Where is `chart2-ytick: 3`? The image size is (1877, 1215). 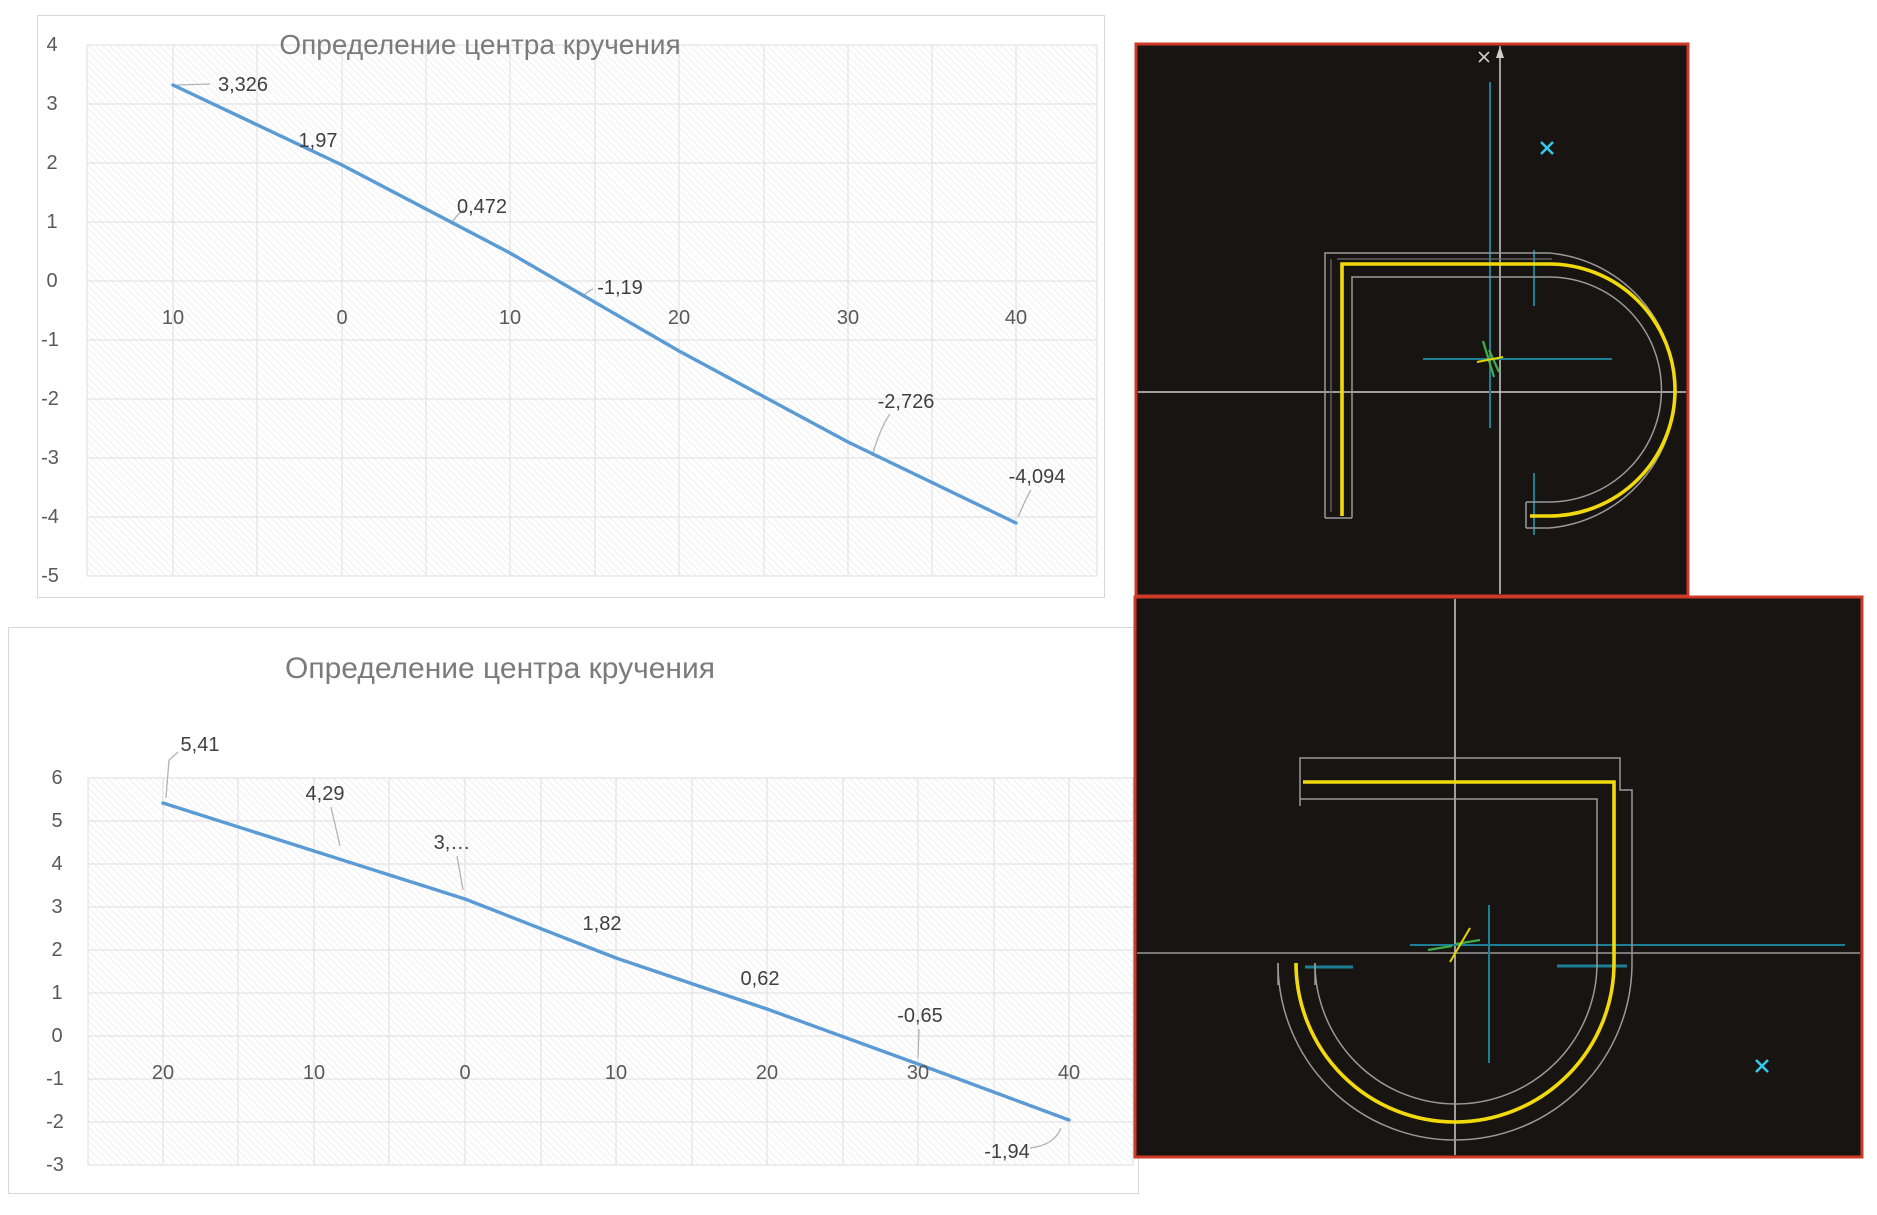
chart2-ytick: 3 is located at coordinates (57, 907).